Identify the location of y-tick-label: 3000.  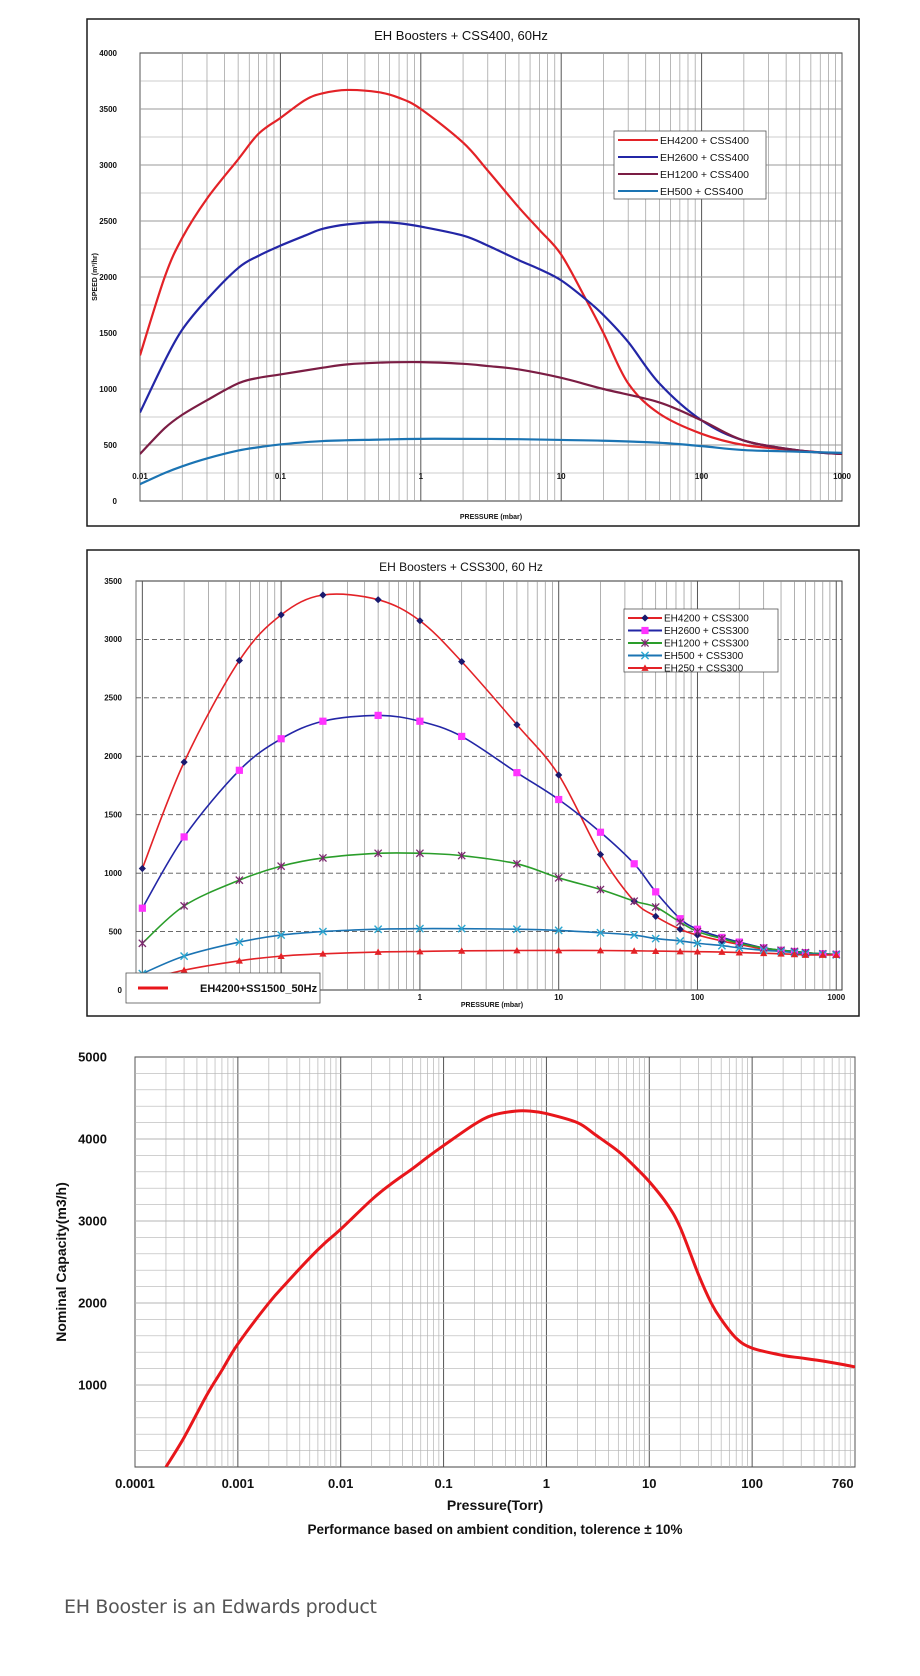
(92, 1221).